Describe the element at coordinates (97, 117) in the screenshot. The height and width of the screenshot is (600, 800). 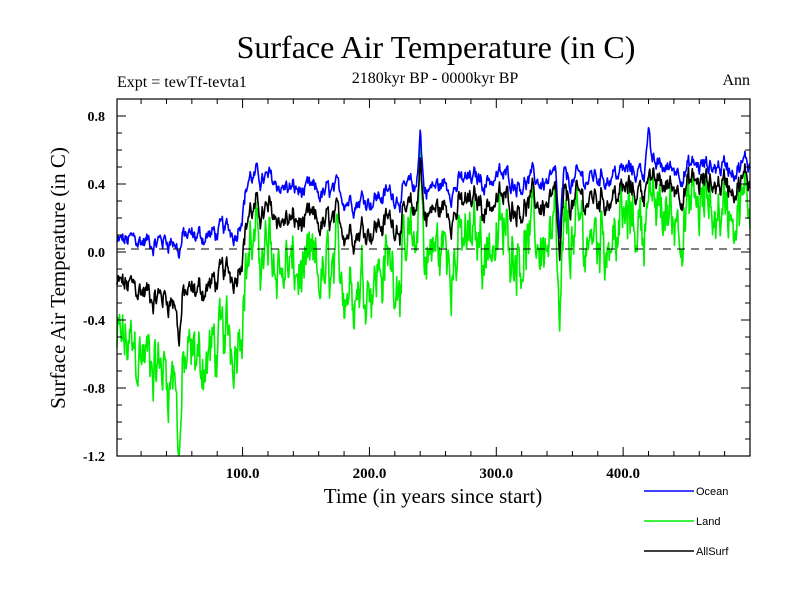
I see `y-tick-label: 0.8` at that location.